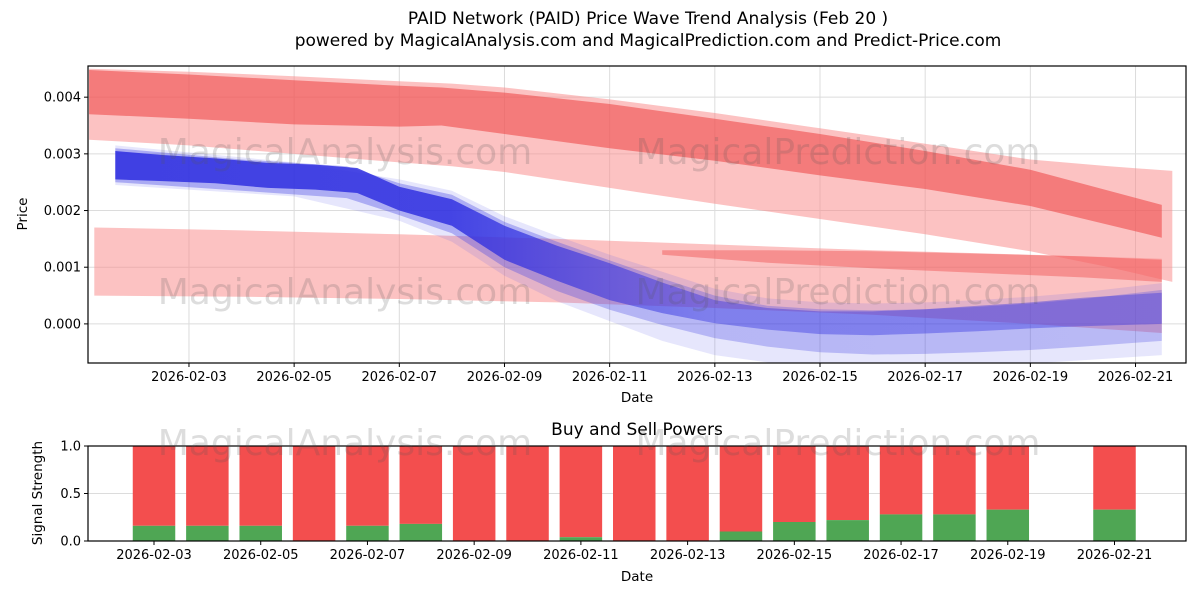 The image size is (1200, 600). I want to click on band-lower-envelope-core, so click(912, 266).